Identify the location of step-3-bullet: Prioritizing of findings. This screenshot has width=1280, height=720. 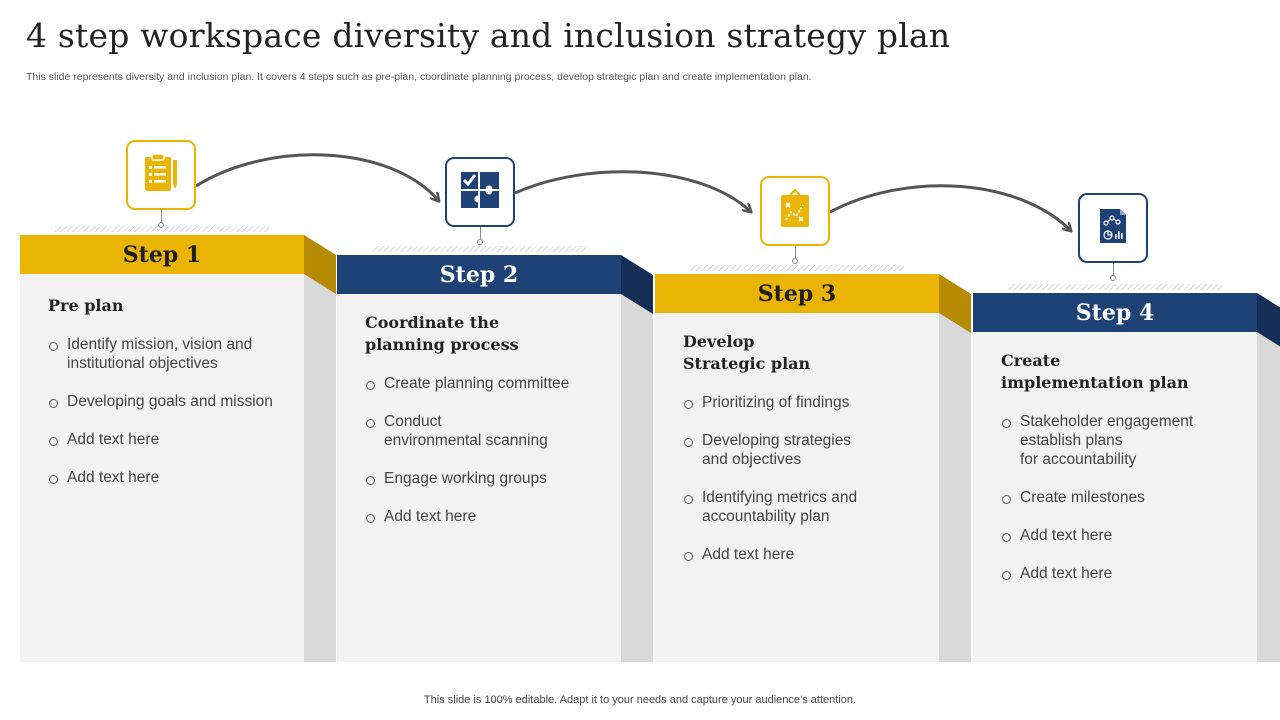
(808, 402).